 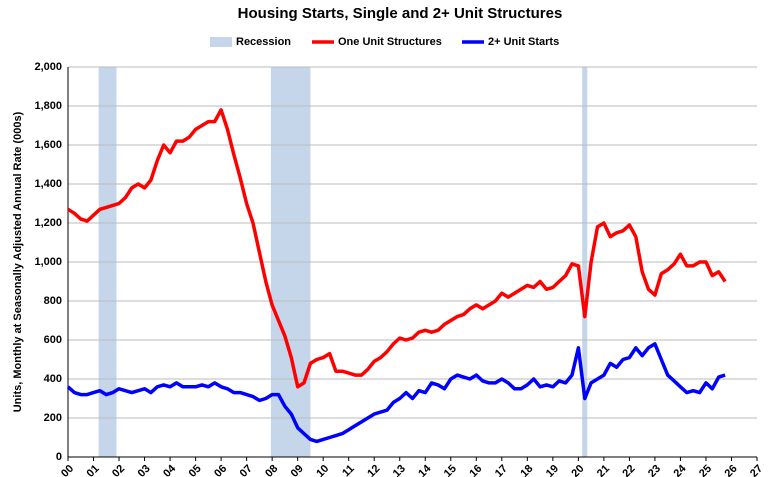 What do you see at coordinates (220, 470) in the screenshot?
I see `x-tick-label: 06` at bounding box center [220, 470].